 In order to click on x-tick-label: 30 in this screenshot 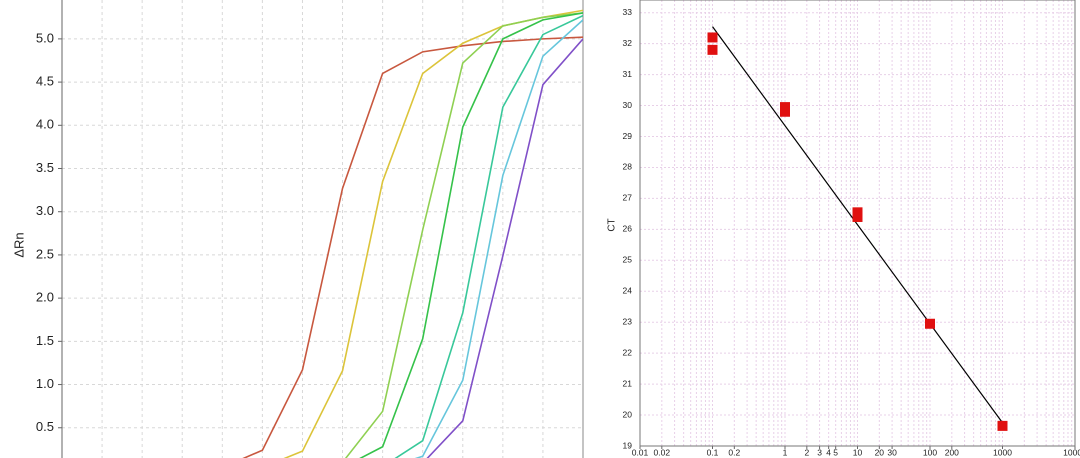, I will do `click(892, 452)`.